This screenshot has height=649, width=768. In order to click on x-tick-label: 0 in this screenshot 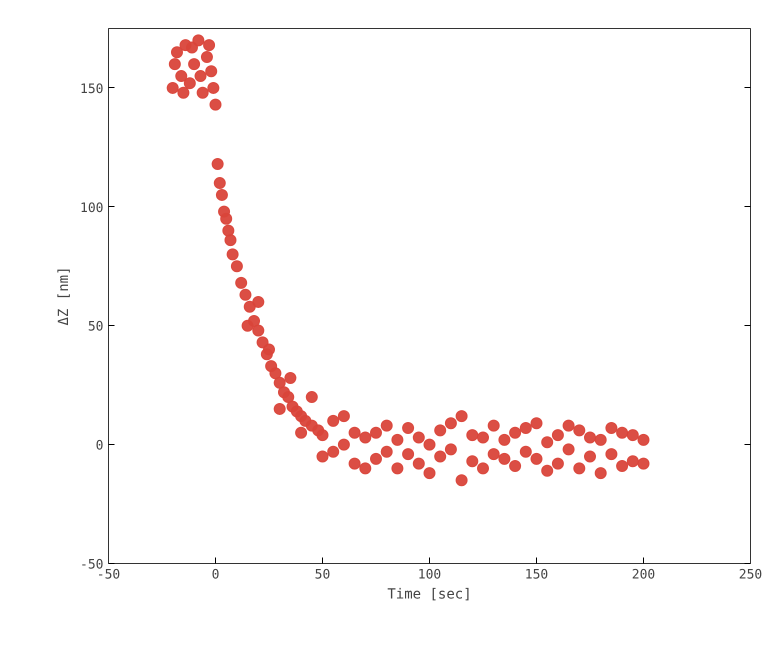, I will do `click(216, 575)`.